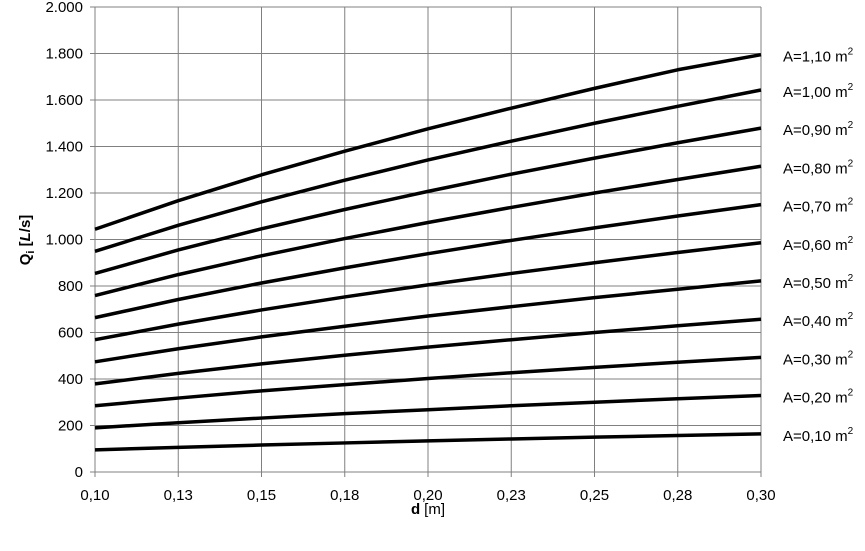 The width and height of the screenshot is (865, 551). I want to click on y-tick-label: 1.000, so click(64, 240).